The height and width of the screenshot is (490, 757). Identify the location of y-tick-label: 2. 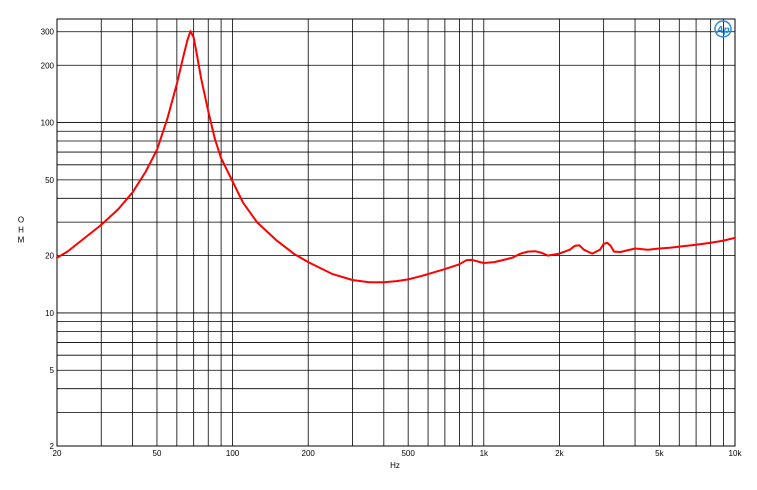
(52, 446).